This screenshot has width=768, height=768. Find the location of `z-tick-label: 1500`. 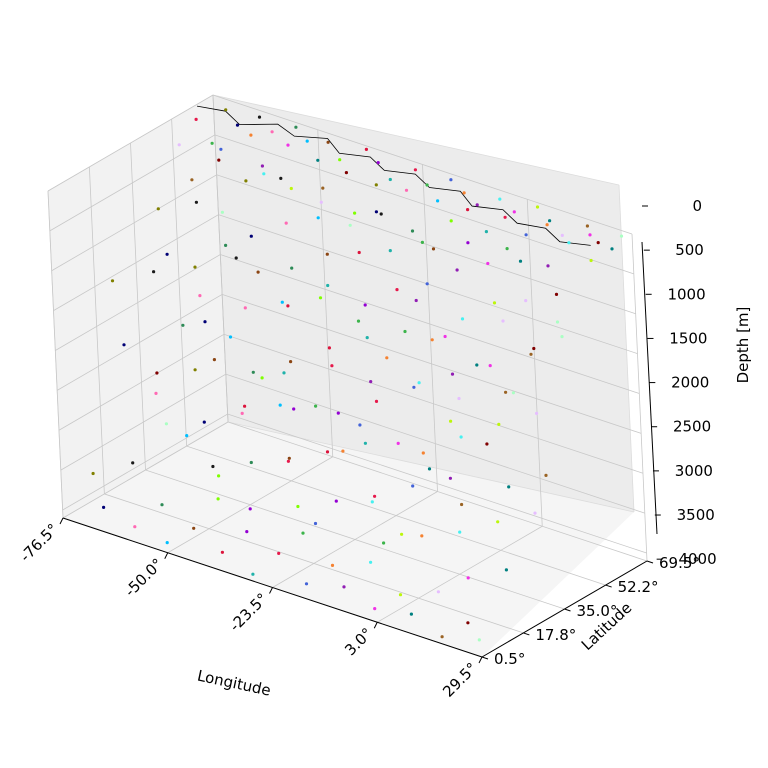

z-tick-label: 1500 is located at coordinates (688, 338).